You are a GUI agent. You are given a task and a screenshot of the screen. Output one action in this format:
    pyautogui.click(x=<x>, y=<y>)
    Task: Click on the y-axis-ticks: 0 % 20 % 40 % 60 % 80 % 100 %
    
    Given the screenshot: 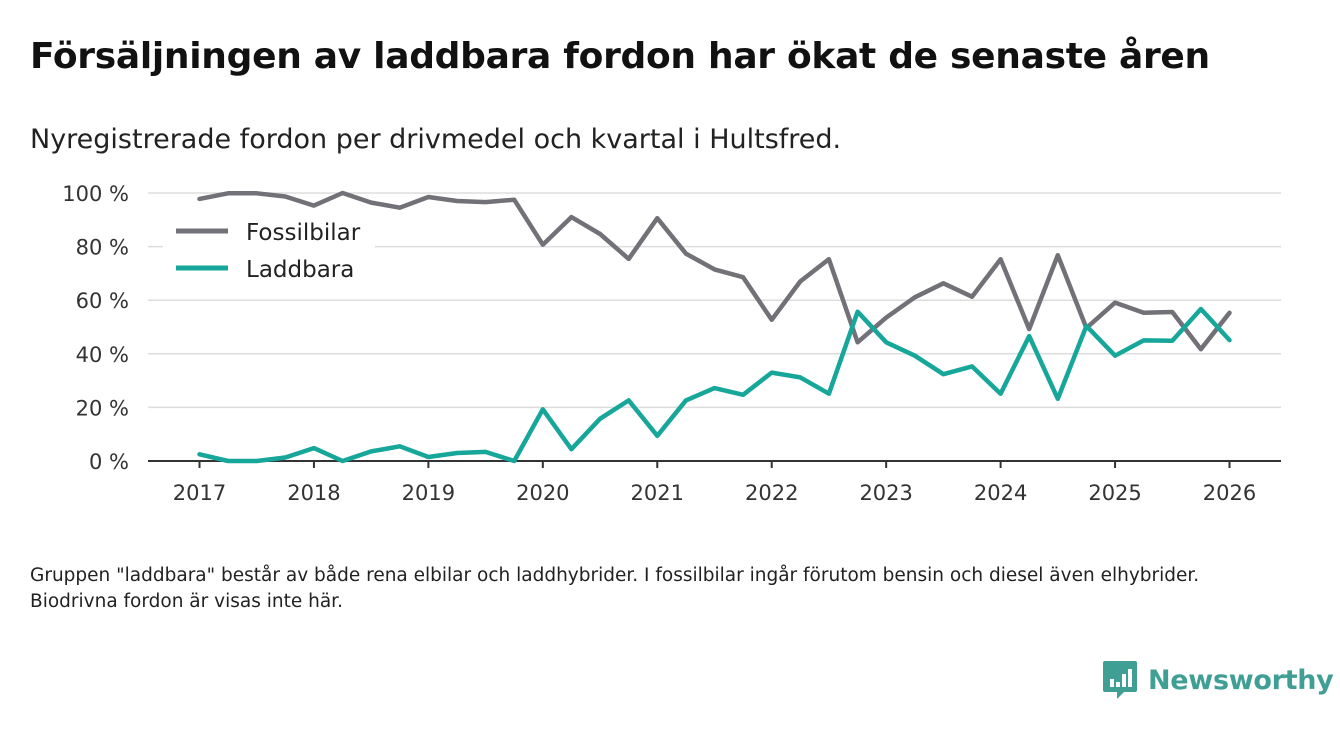 What is the action you would take?
    pyautogui.click(x=95, y=328)
    